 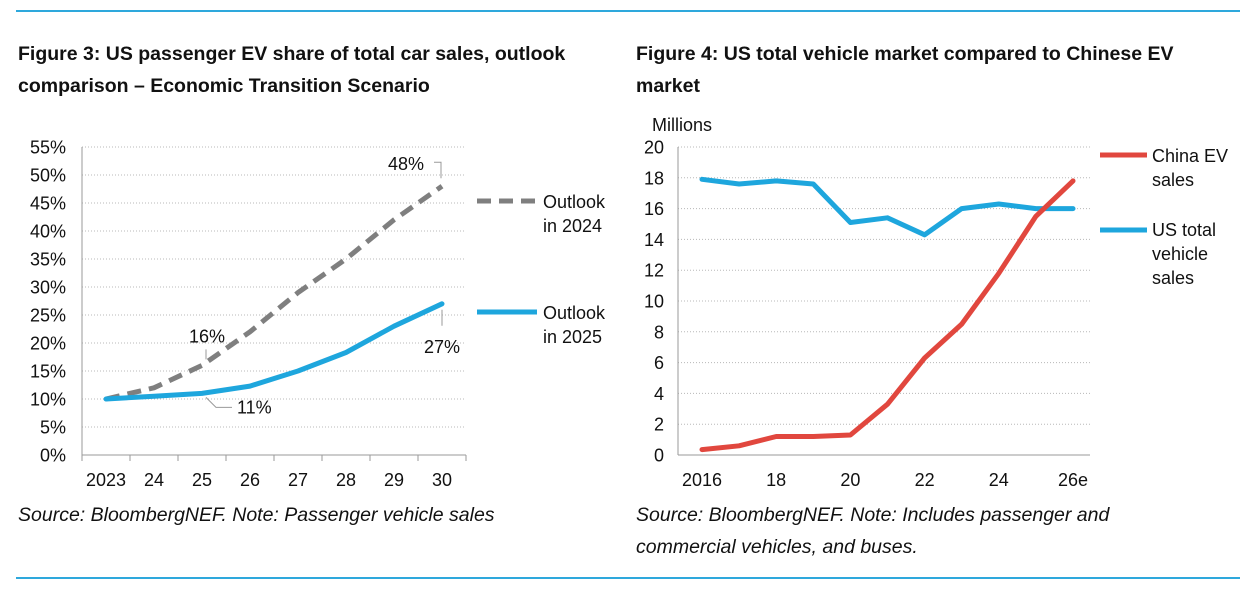 What do you see at coordinates (654, 271) in the screenshot?
I see `fig4-y-tick-label: 12` at bounding box center [654, 271].